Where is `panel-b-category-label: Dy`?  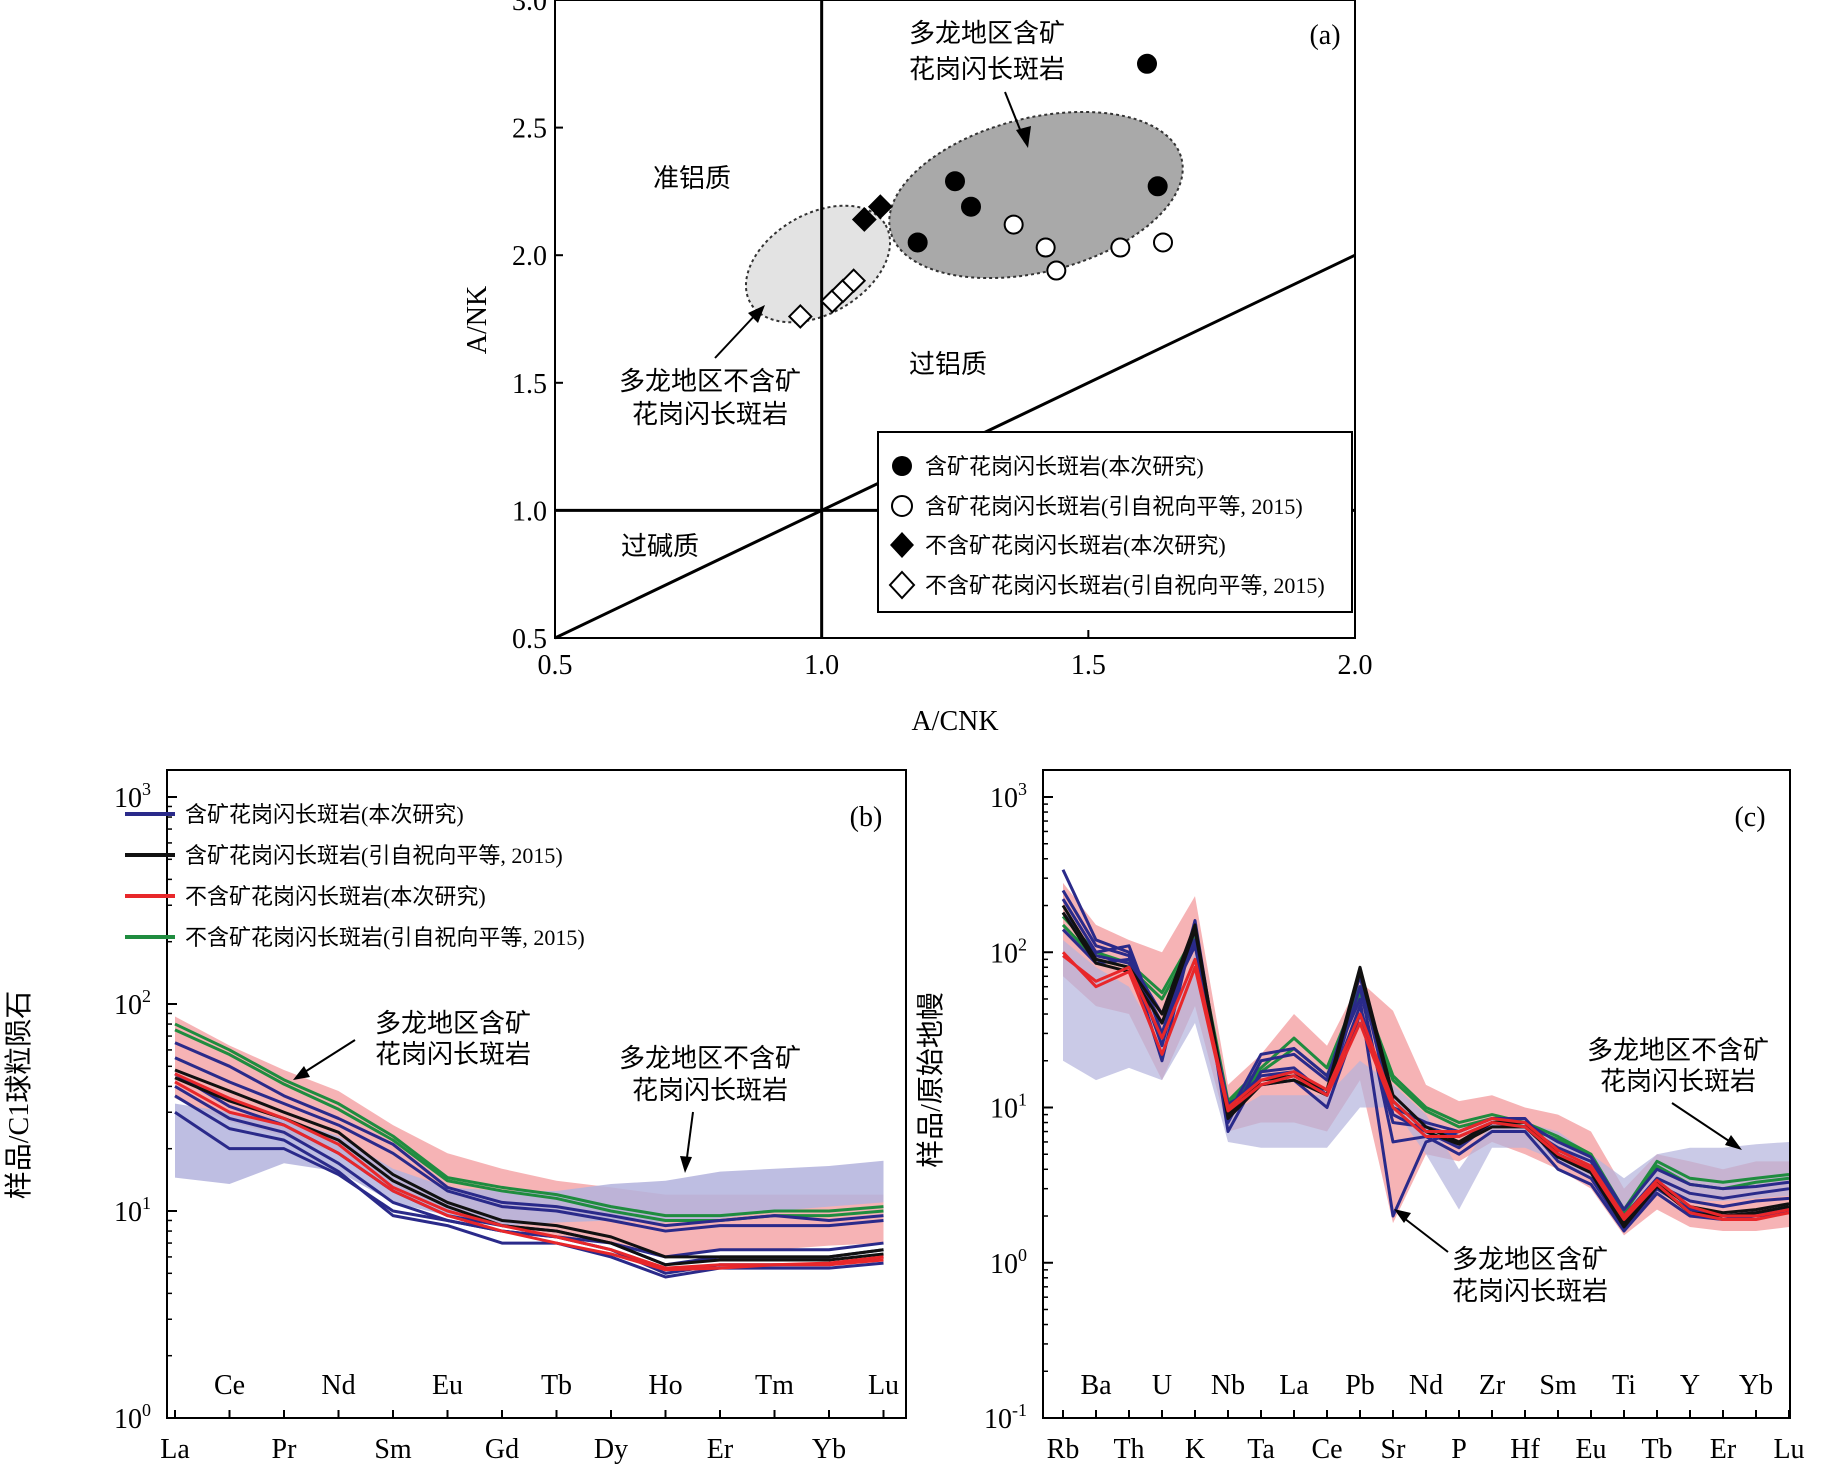
panel-b-category-label: Dy is located at coordinates (611, 1449).